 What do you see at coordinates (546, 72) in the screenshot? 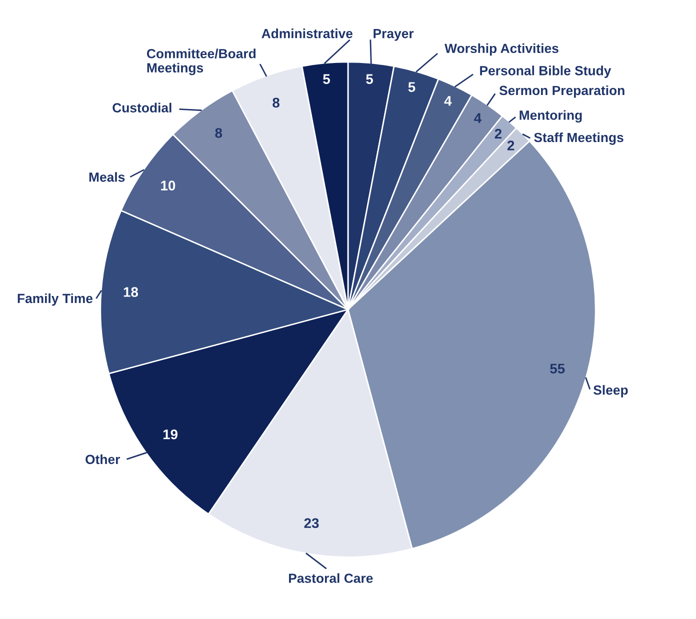
I see `slice-label: Personal Bible Study` at bounding box center [546, 72].